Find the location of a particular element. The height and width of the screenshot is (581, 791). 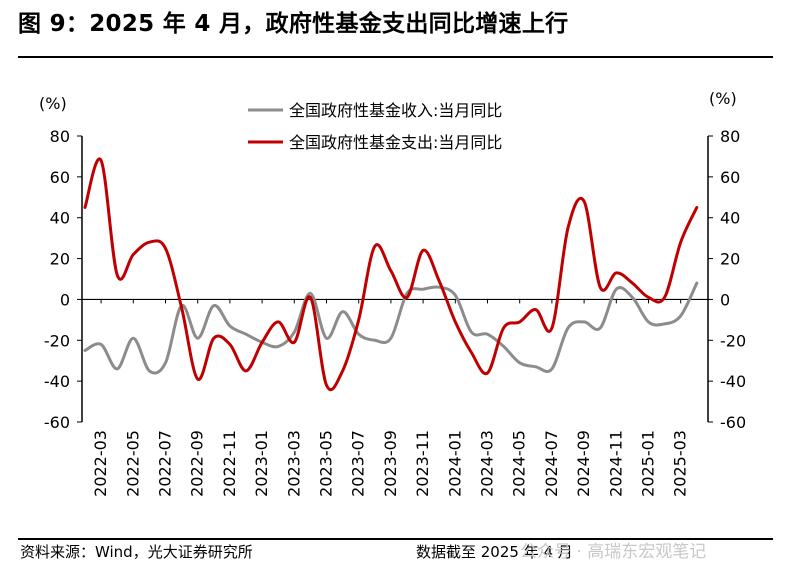

x-tick-label: 2024-03 is located at coordinates (487, 463).